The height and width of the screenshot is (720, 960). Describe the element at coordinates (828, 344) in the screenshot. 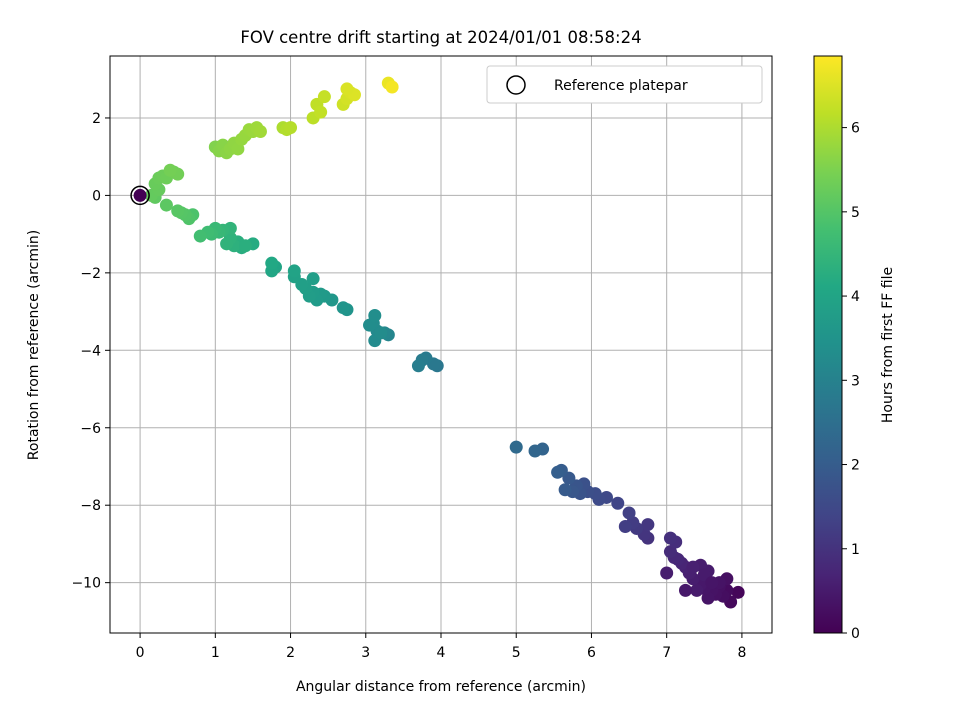

I see `colorbar-gradient` at that location.